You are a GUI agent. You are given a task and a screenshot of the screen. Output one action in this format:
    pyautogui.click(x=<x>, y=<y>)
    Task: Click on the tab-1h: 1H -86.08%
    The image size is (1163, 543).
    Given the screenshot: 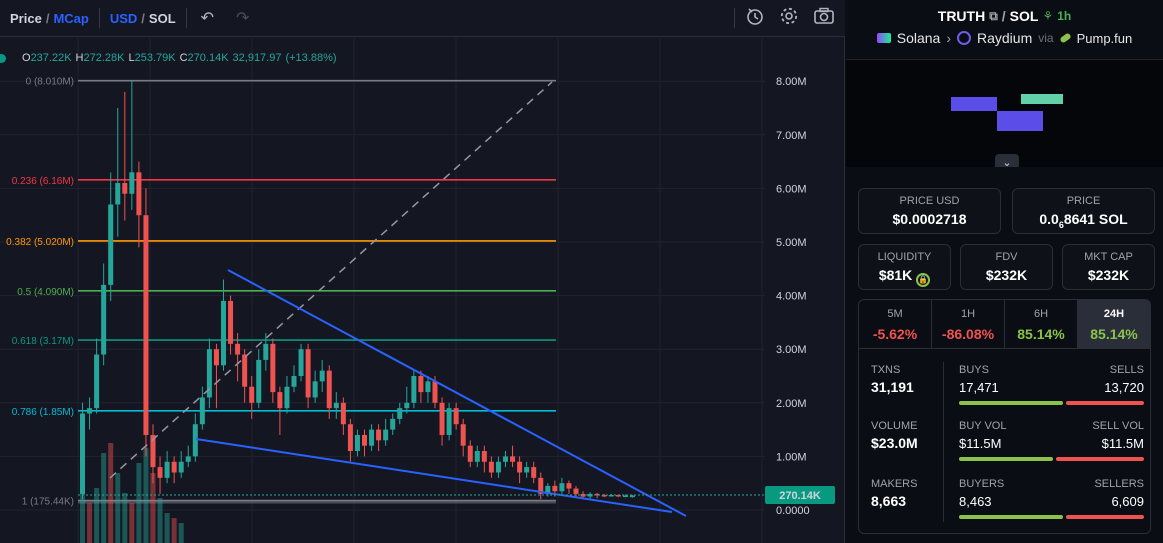 What is the action you would take?
    pyautogui.click(x=968, y=324)
    